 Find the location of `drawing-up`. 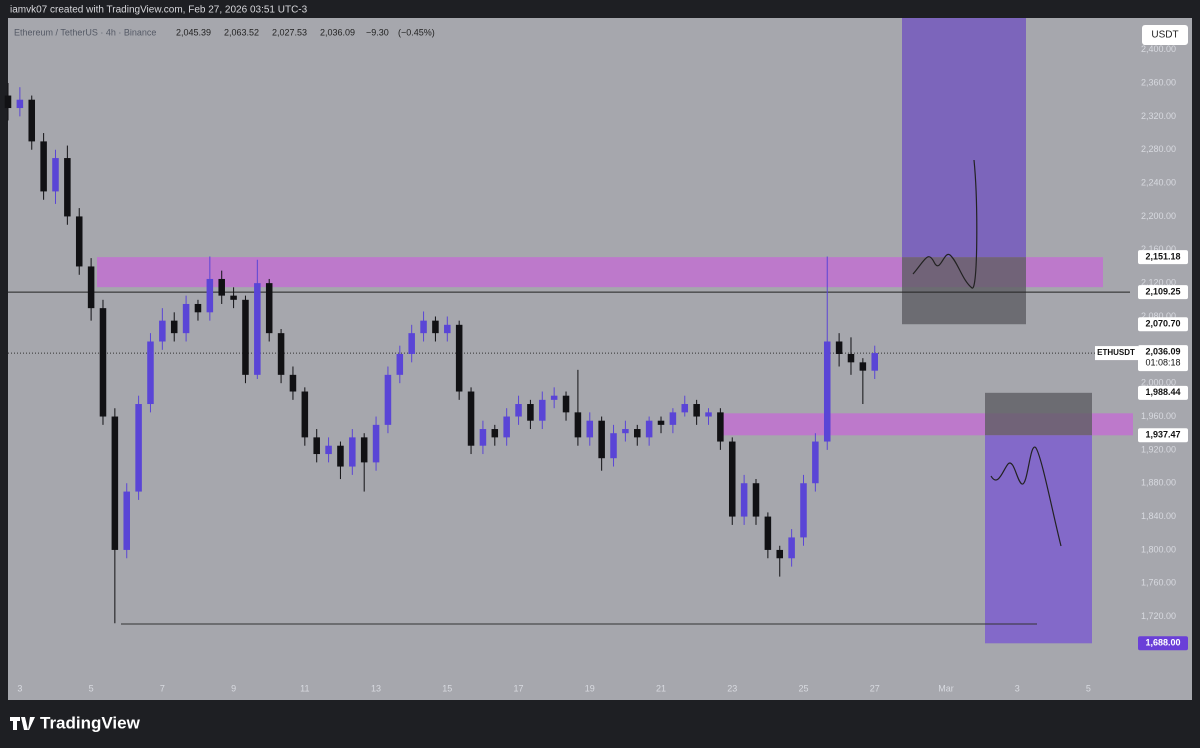

drawing-up is located at coordinates (945, 224).